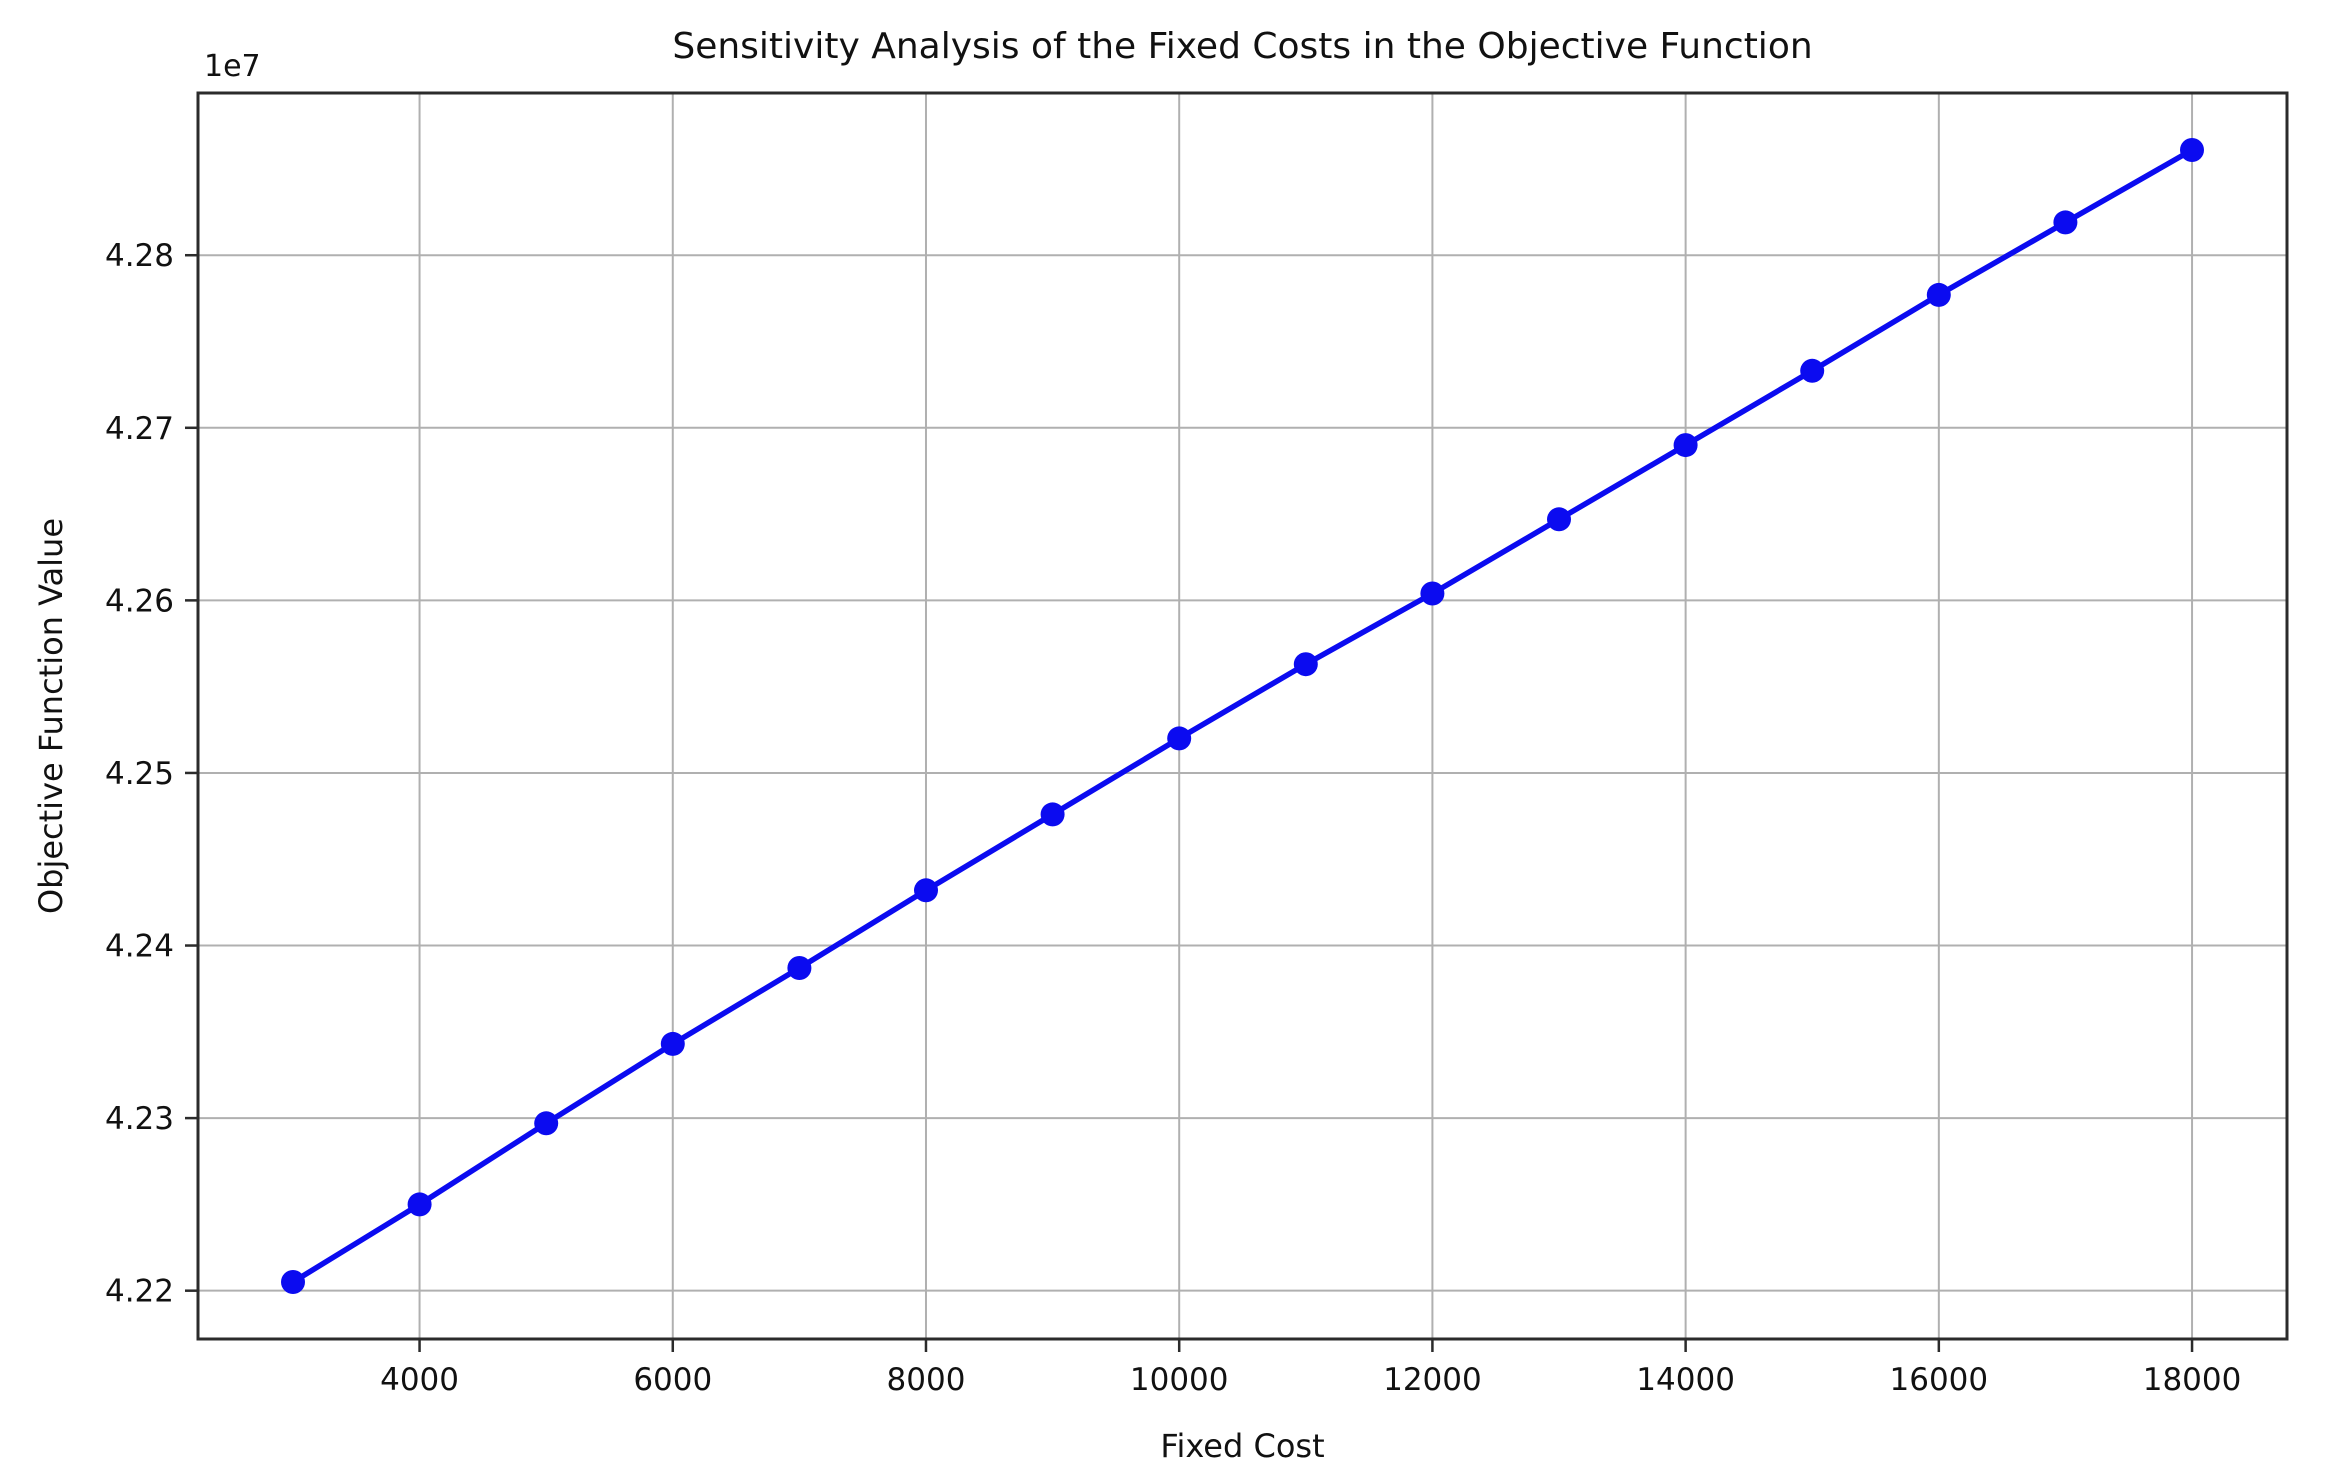 The width and height of the screenshot is (2326, 1481). Describe the element at coordinates (1179, 1380) in the screenshot. I see `x-tick-label: 10000` at that location.